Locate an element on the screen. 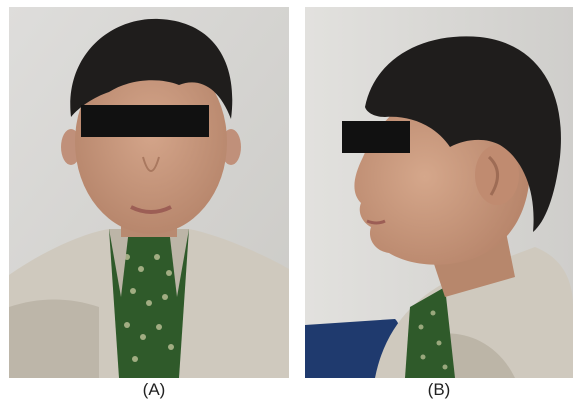 The image size is (574, 405). ear-detail is located at coordinates (493, 175).